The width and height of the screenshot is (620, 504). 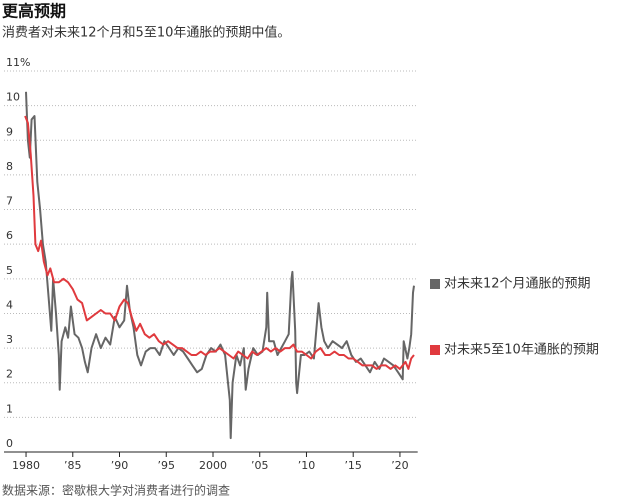 I want to click on y-tick-label: 0, so click(x=9, y=443).